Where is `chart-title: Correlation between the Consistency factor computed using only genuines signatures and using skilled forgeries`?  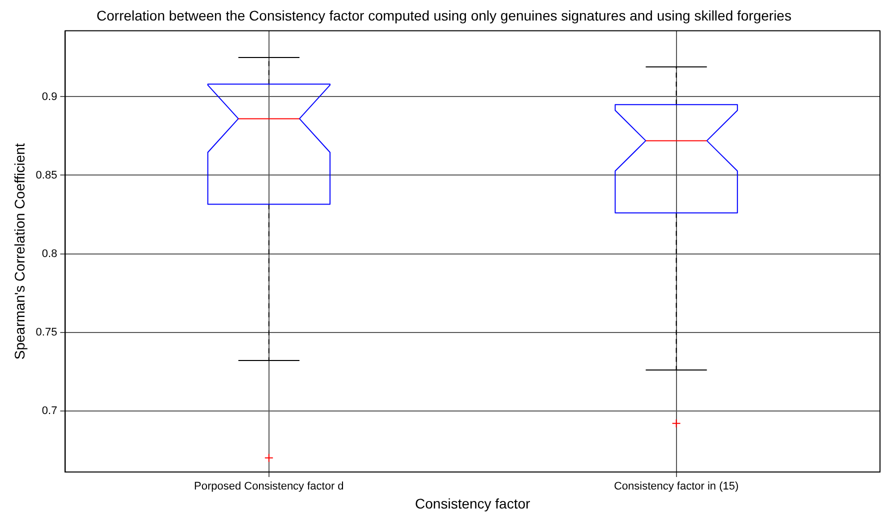
chart-title: Correlation between the Consistency factor computed using only genuines signatures and using skilled forgeries is located at coordinates (444, 15).